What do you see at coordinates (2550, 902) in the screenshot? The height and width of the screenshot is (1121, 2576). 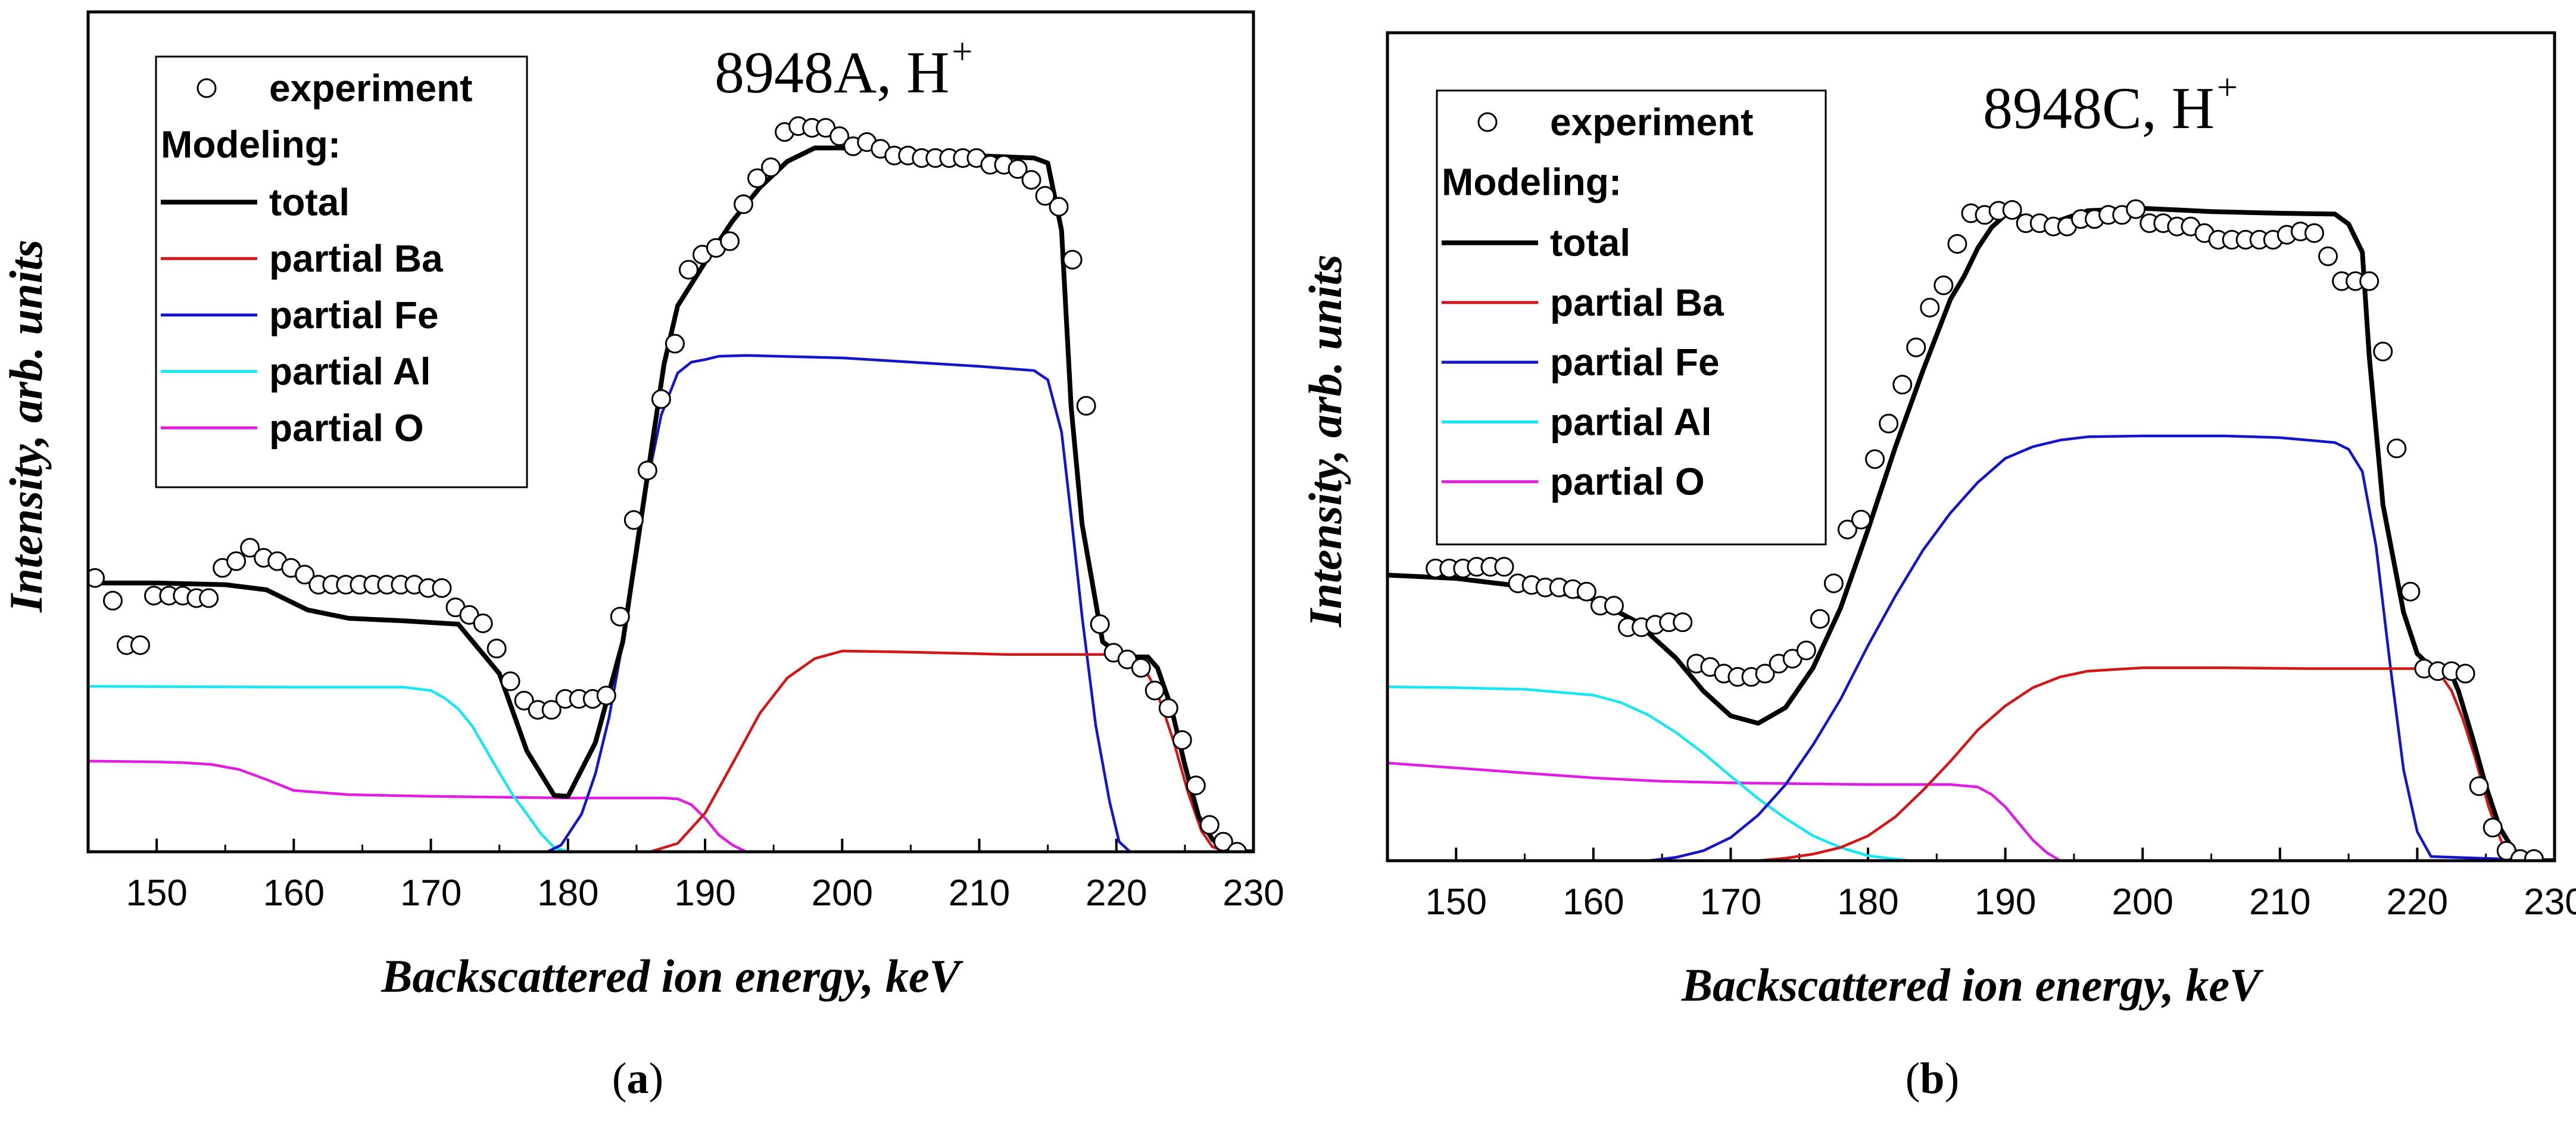 I see `x-tick-label: 230` at bounding box center [2550, 902].